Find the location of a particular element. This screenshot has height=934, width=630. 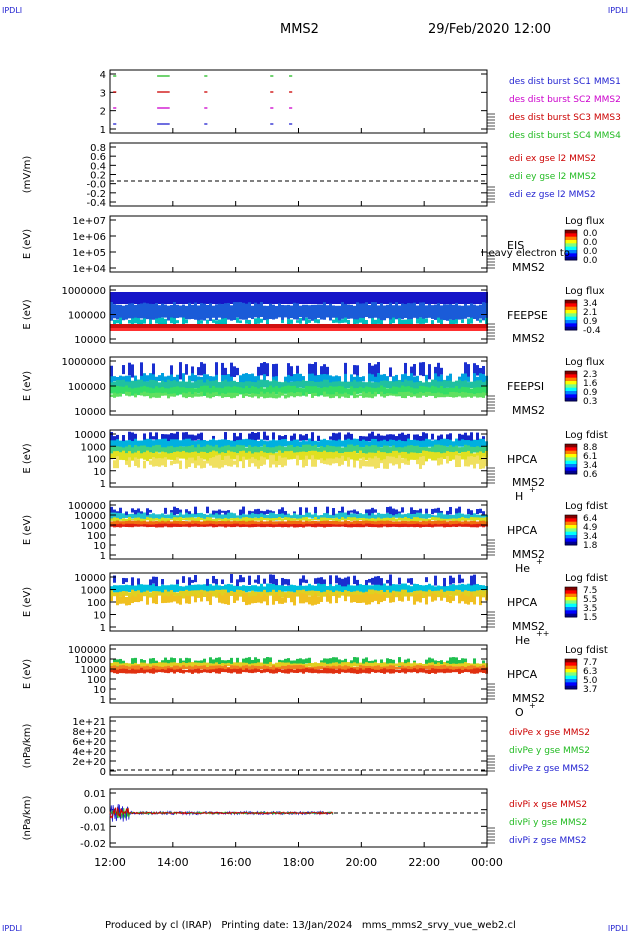

panel-hpca_o-species: O is located at coordinates (519, 712).